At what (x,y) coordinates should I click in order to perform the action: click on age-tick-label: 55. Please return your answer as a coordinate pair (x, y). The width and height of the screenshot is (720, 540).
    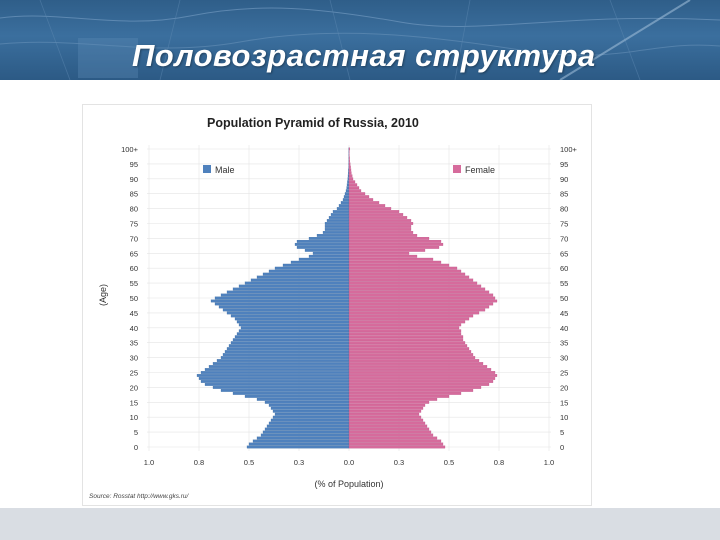
    Looking at the image, I should click on (564, 283).